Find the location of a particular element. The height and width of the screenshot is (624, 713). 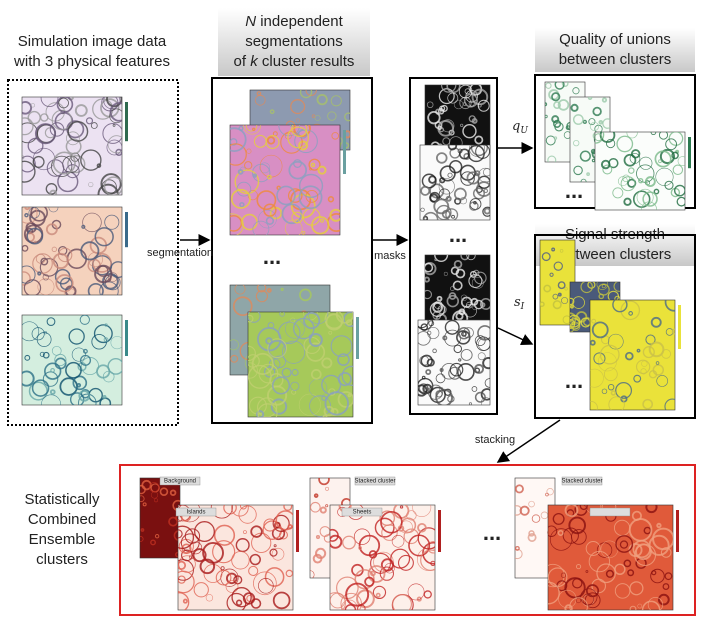

plot-label: Stacked cluster is located at coordinates (374, 482).